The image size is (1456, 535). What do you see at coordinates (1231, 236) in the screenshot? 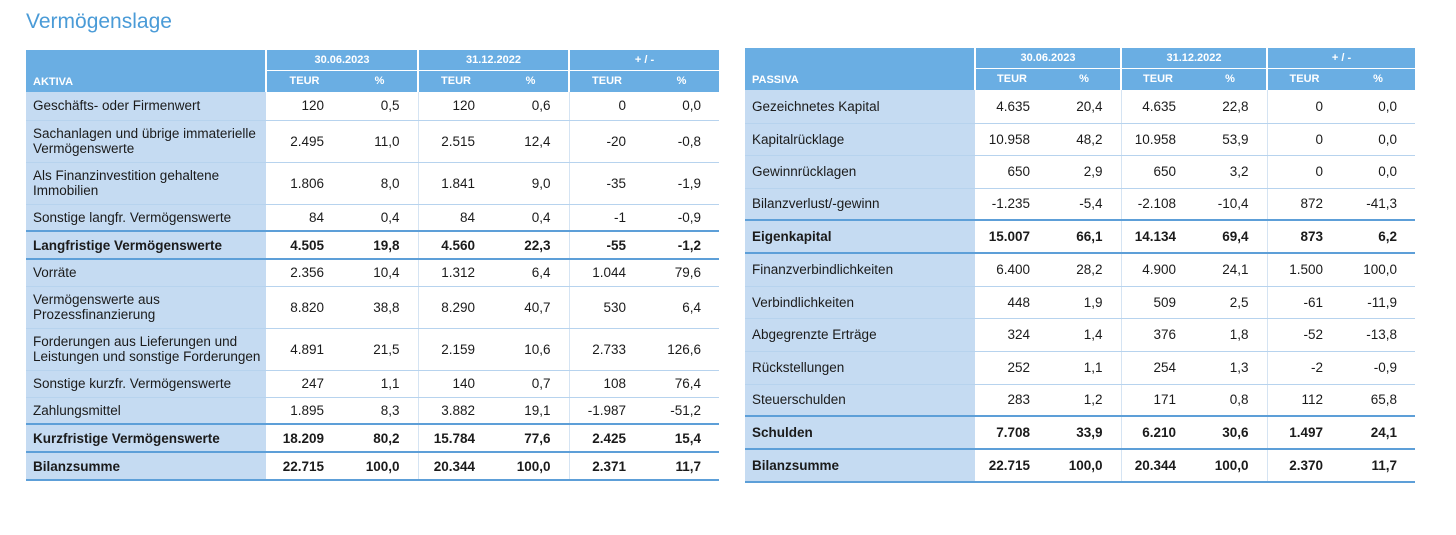
I see `cell-value: 69,4` at bounding box center [1231, 236].